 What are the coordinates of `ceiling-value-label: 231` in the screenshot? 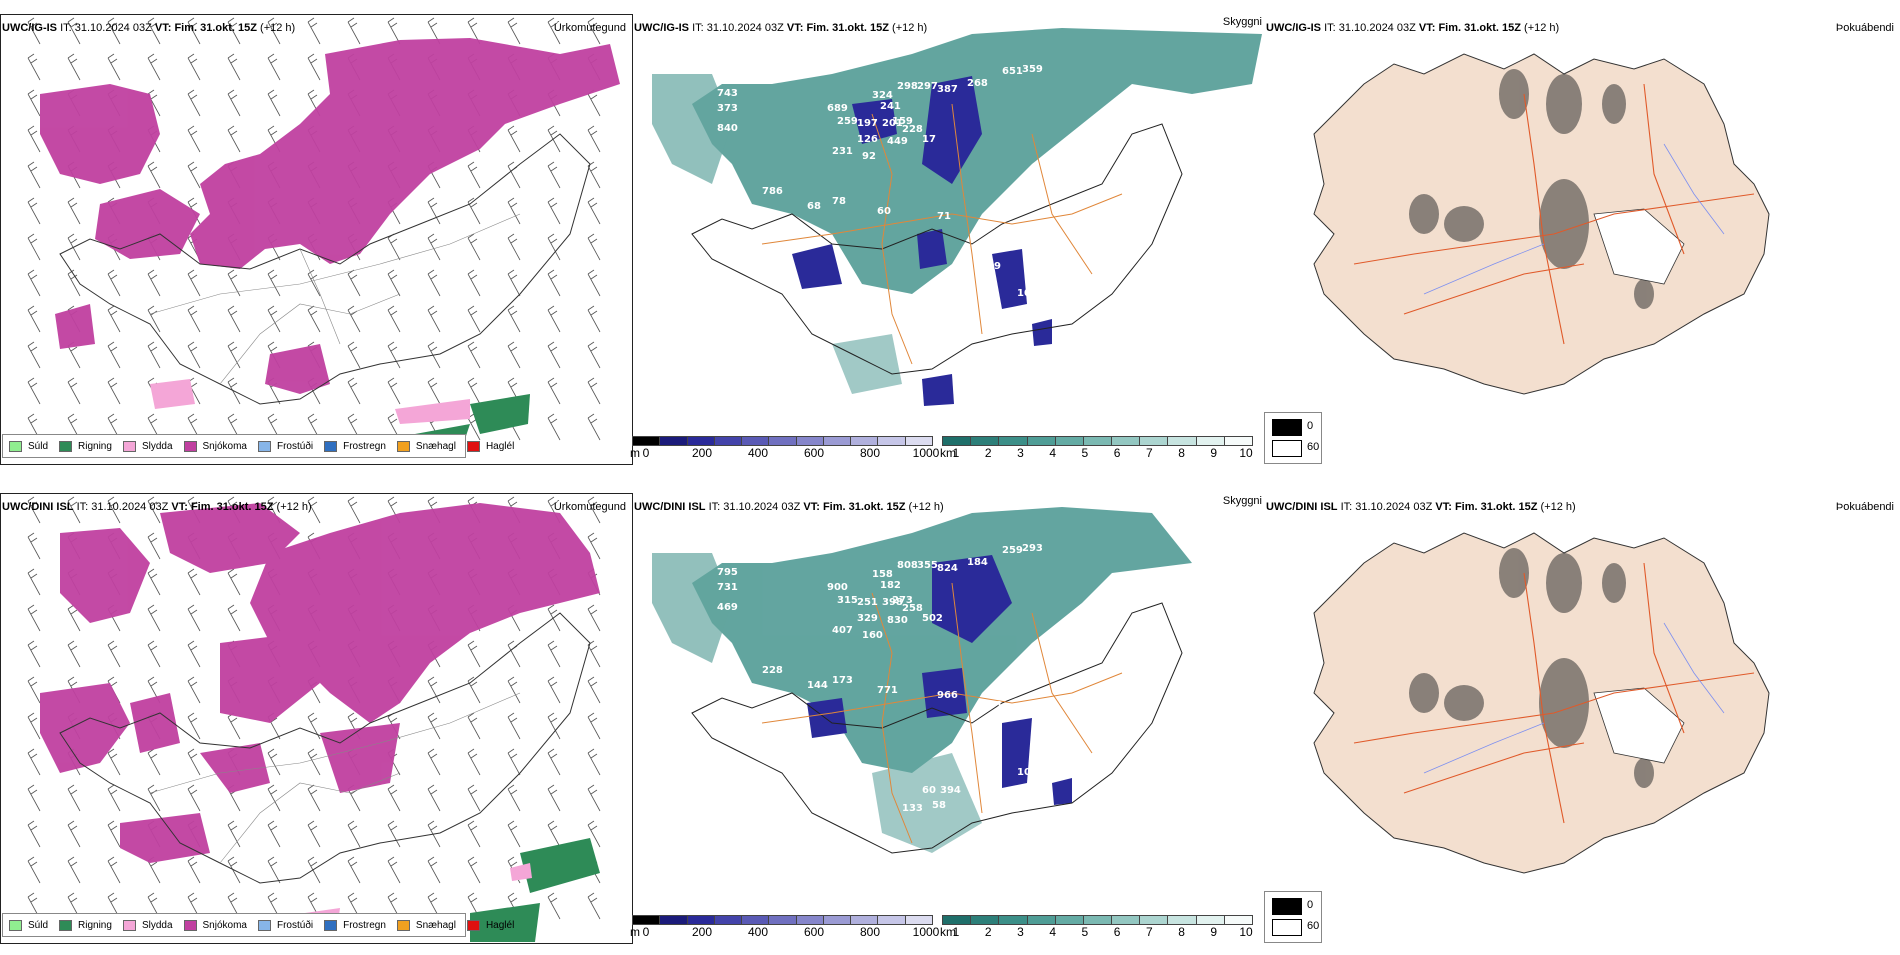 It's located at (842, 151).